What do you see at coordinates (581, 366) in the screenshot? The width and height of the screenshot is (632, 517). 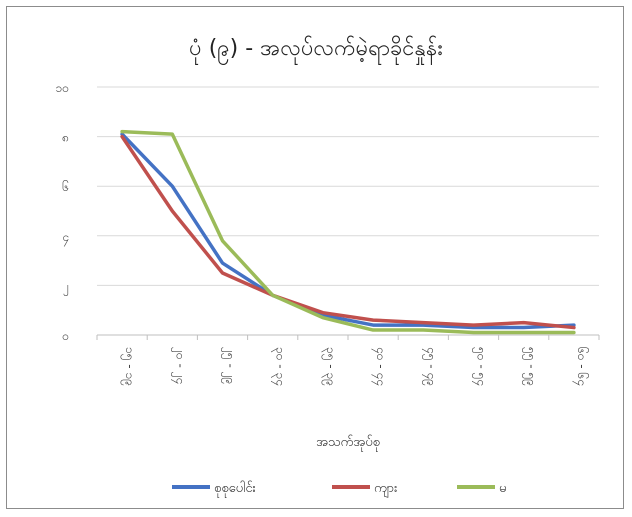 I see `x-tick-label: ၆၀ - ၆၄` at bounding box center [581, 366].